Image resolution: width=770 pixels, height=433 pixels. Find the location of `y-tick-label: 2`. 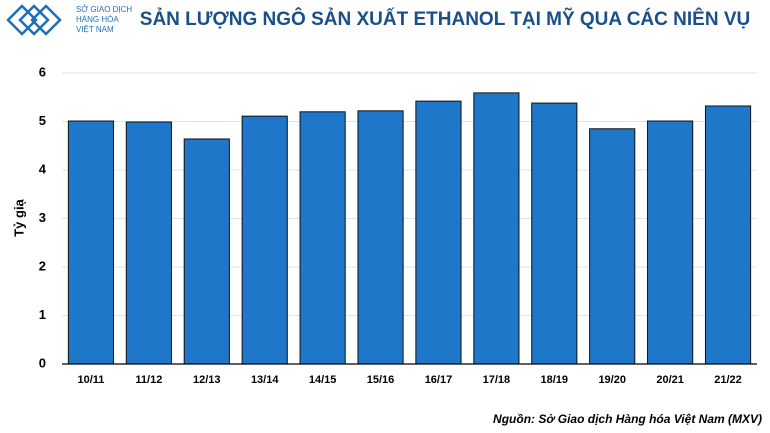

y-tick-label: 2 is located at coordinates (42, 265).